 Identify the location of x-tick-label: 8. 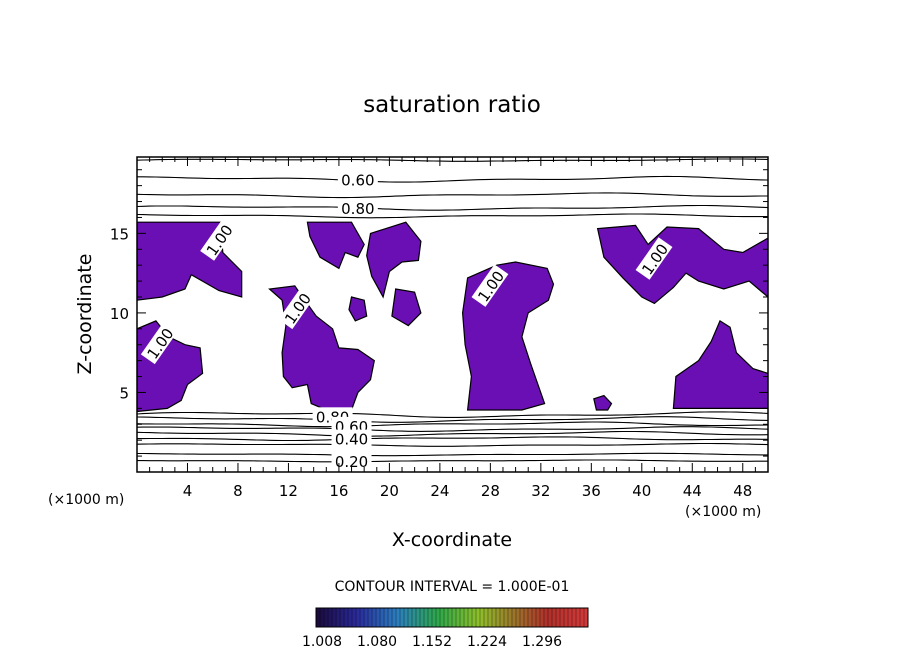
(238, 491).